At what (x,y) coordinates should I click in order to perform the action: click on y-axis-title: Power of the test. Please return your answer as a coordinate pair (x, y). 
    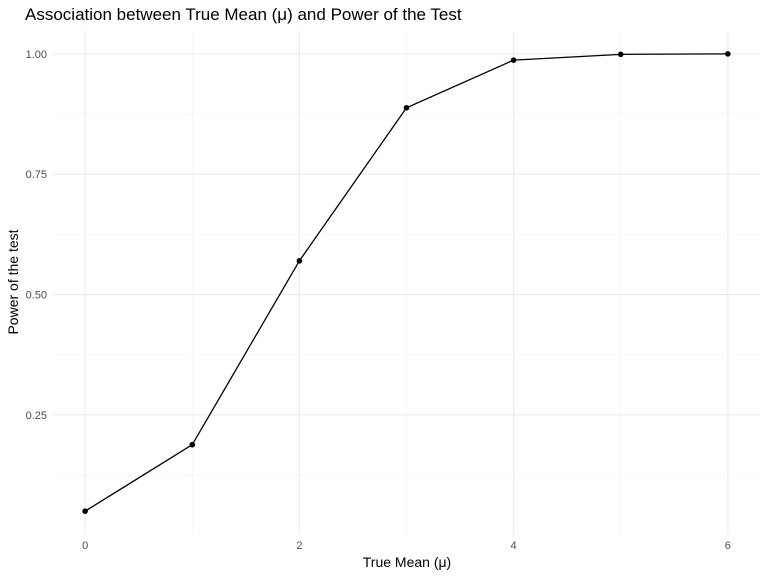
    Looking at the image, I should click on (13, 281).